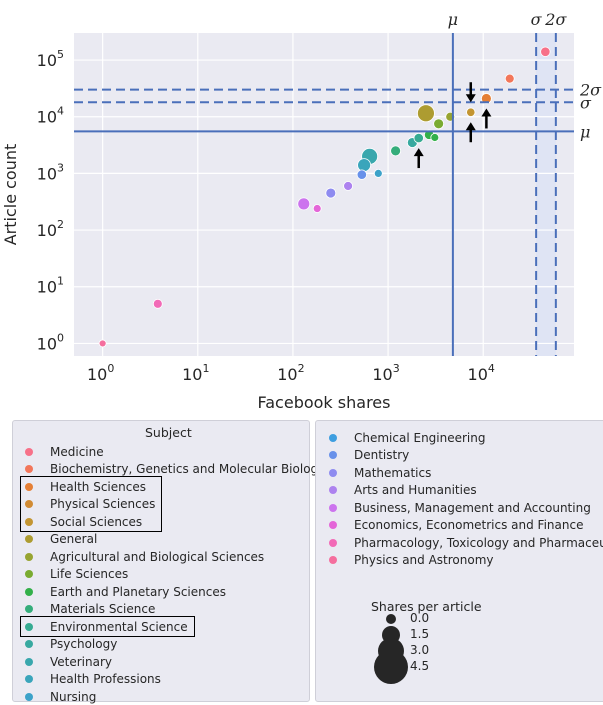 Image resolution: width=603 pixels, height=705 pixels. What do you see at coordinates (10, 195) in the screenshot?
I see `y-axis-label: Article count` at bounding box center [10, 195].